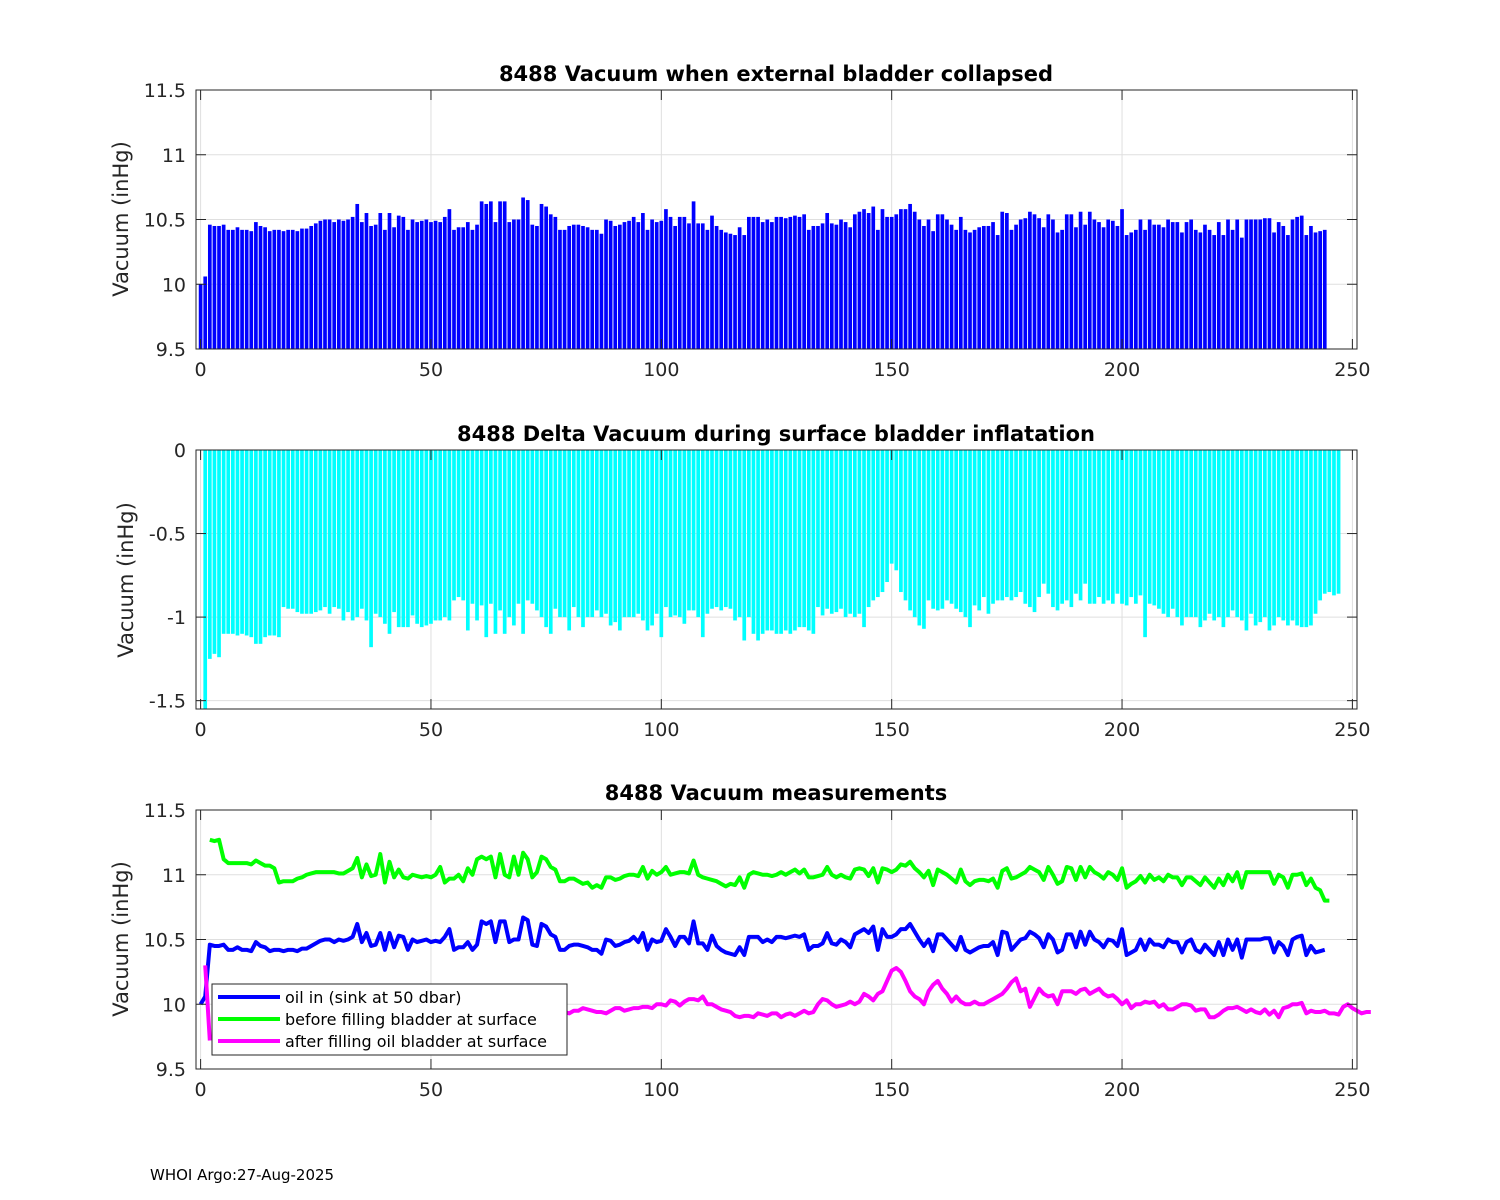  What do you see at coordinates (165, 221) in the screenshot?
I see `y-tick-label: 10.5` at bounding box center [165, 221].